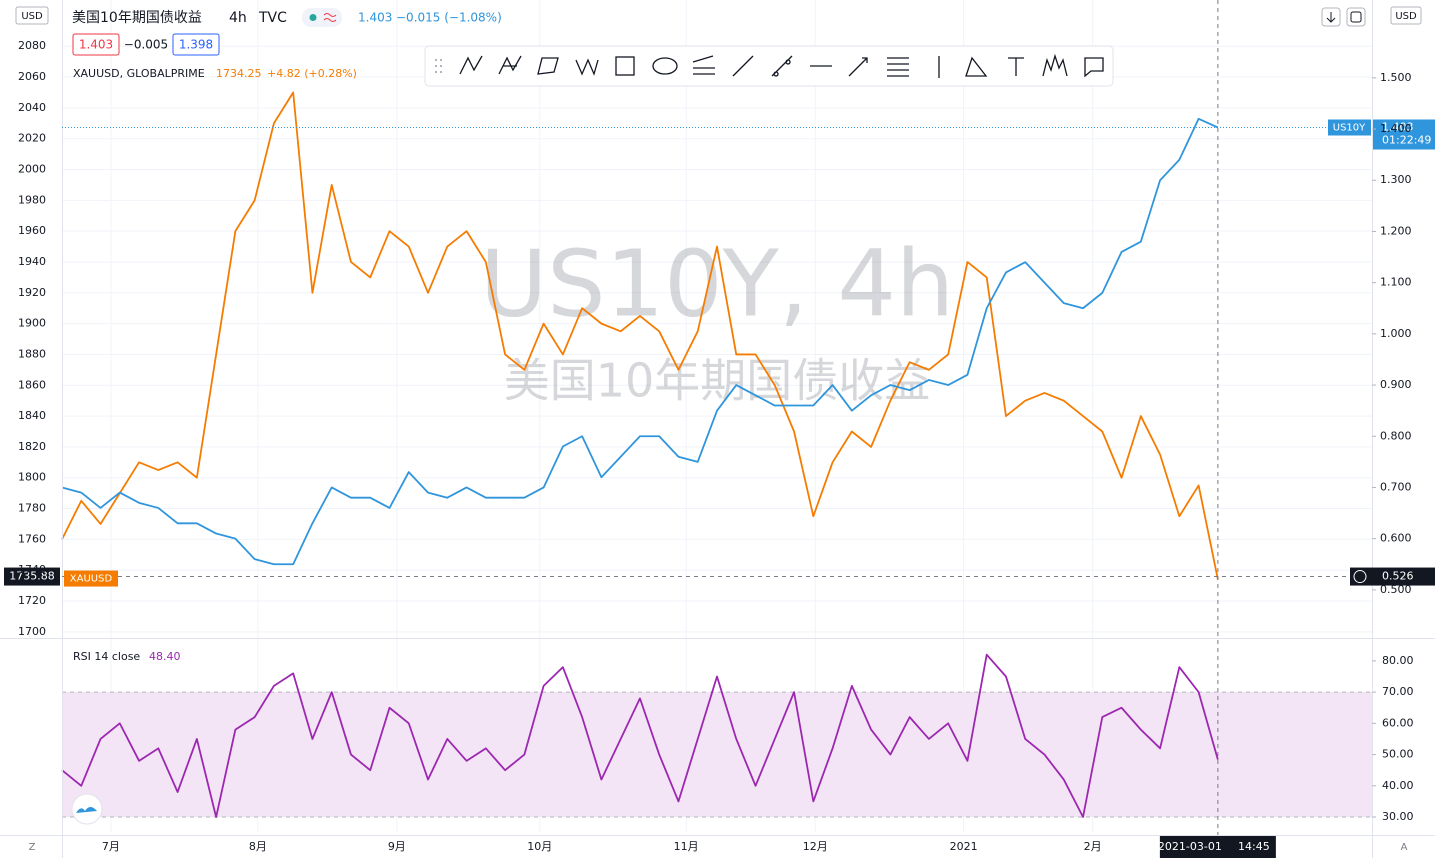 The width and height of the screenshot is (1435, 858). I want to click on price-tag-value: 1.403, so click(1398, 126).